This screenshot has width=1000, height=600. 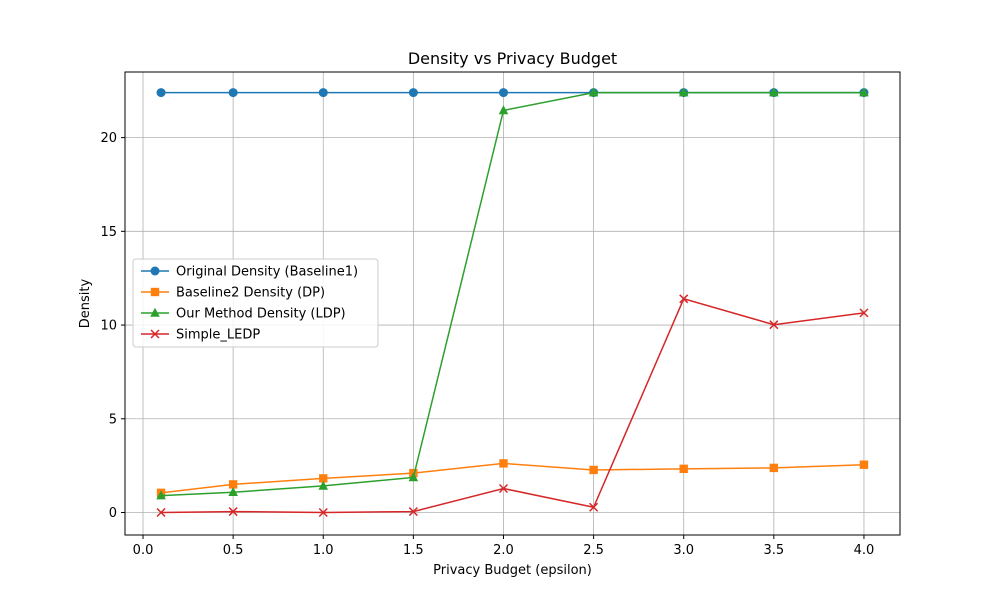 I want to click on legend-label: Original Density (Baseline1), so click(x=267, y=272).